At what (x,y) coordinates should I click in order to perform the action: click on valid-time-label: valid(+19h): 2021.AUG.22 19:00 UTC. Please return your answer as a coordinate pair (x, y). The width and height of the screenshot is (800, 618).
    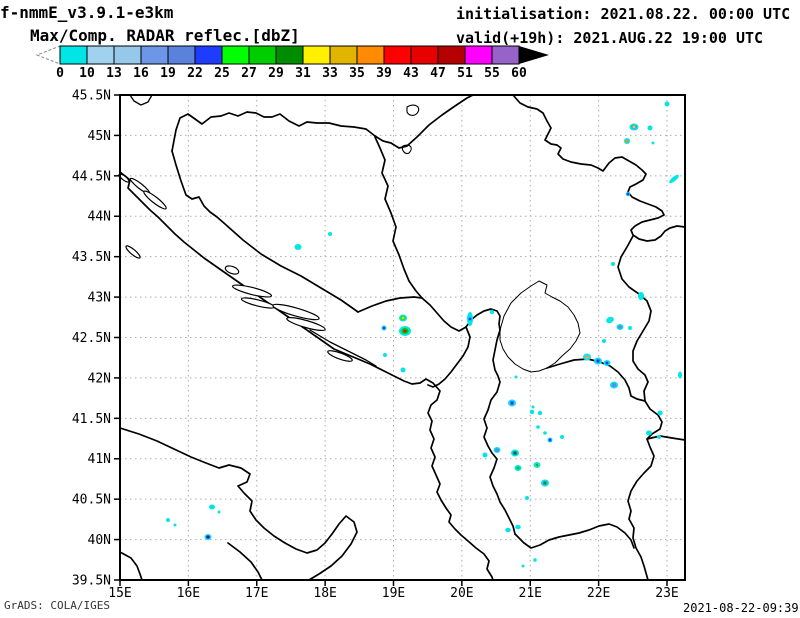
    Looking at the image, I should click on (610, 38).